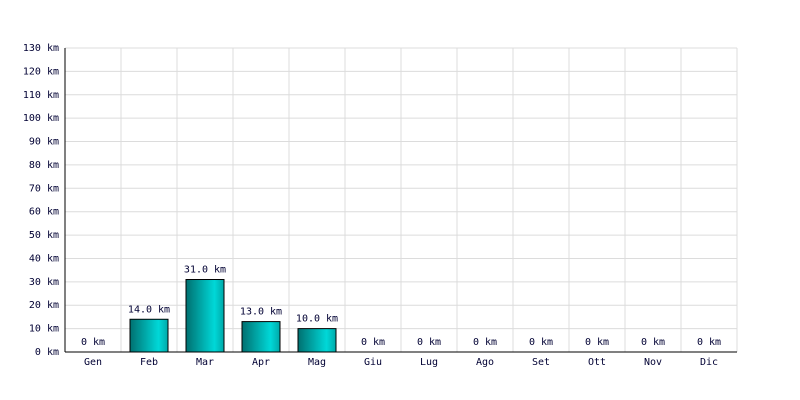 This screenshot has height=400, width=800. Describe the element at coordinates (44, 142) in the screenshot. I see `y-tick-label: 90 km` at that location.